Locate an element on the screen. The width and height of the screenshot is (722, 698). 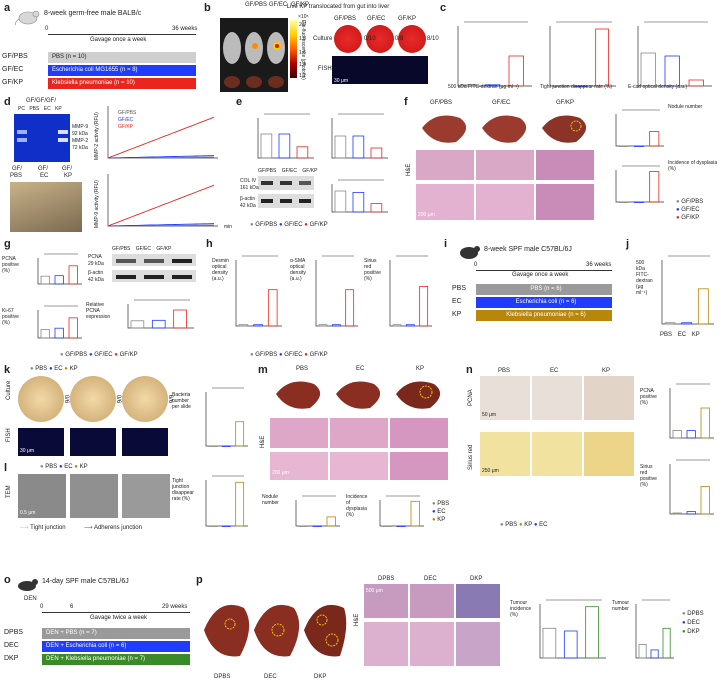
timeline-tick: 0 is located at coordinates (42, 607).